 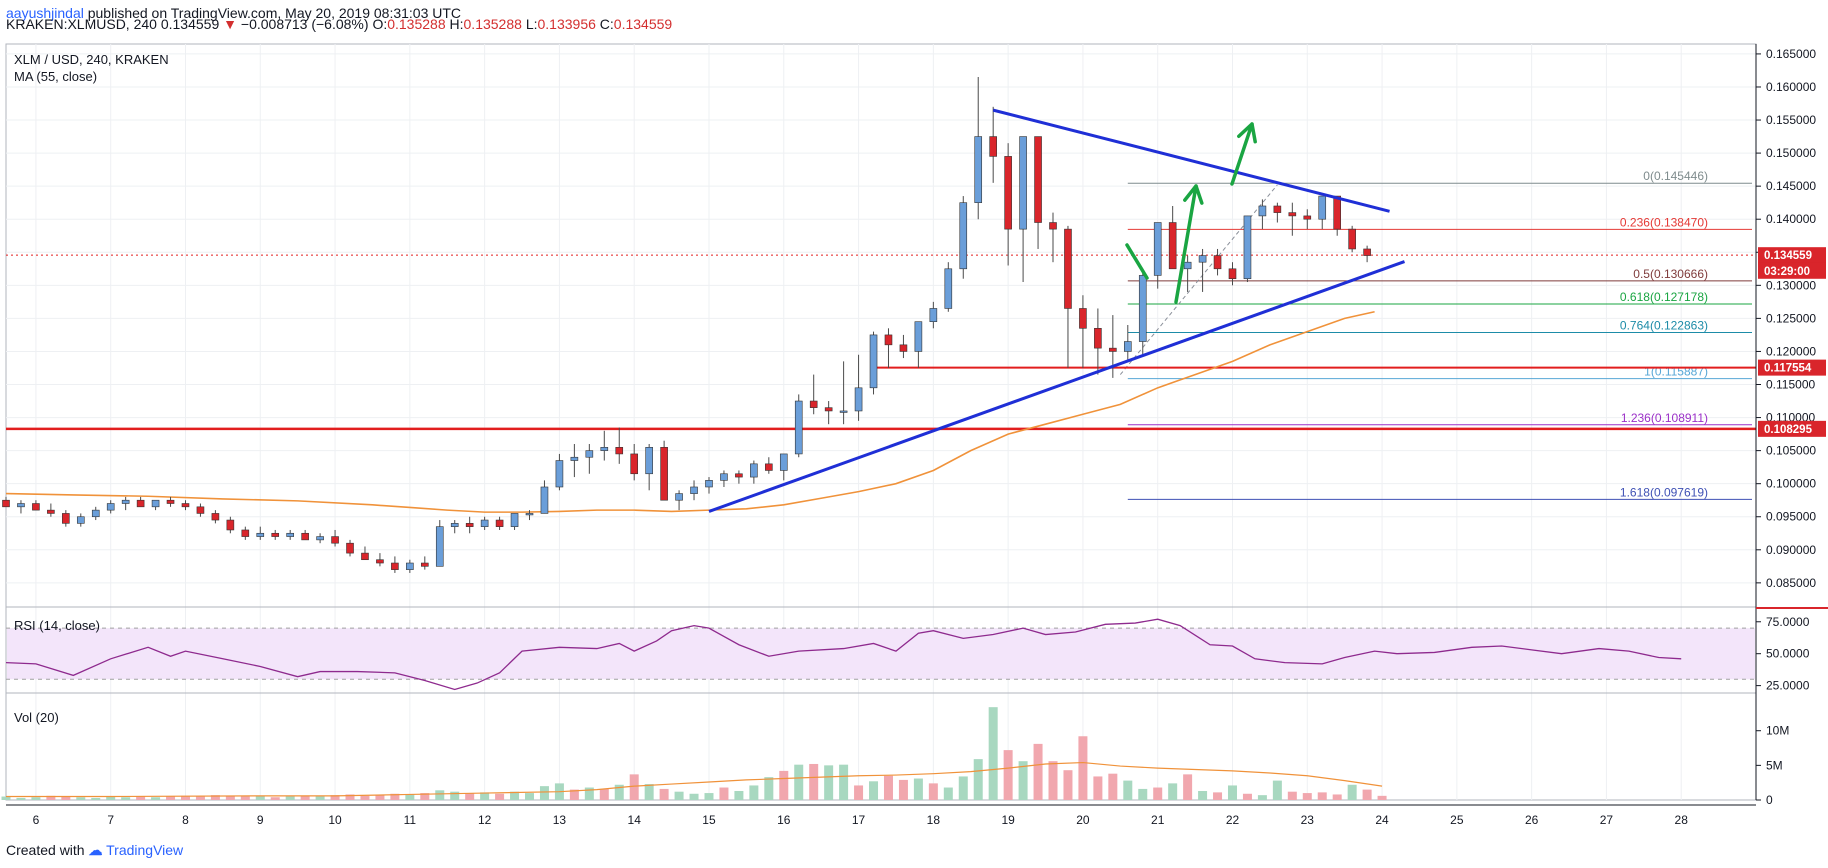 I want to click on x-tick-label: 11, so click(x=410, y=820).